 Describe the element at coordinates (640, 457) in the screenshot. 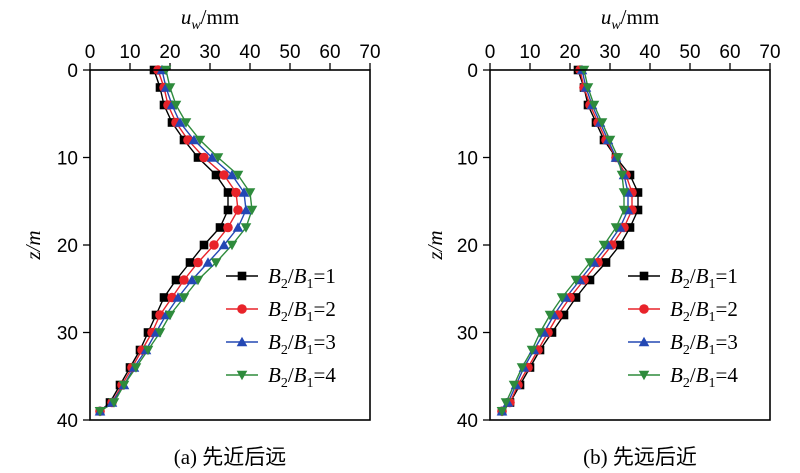

I see `panel-caption: (b) 先远后近` at that location.